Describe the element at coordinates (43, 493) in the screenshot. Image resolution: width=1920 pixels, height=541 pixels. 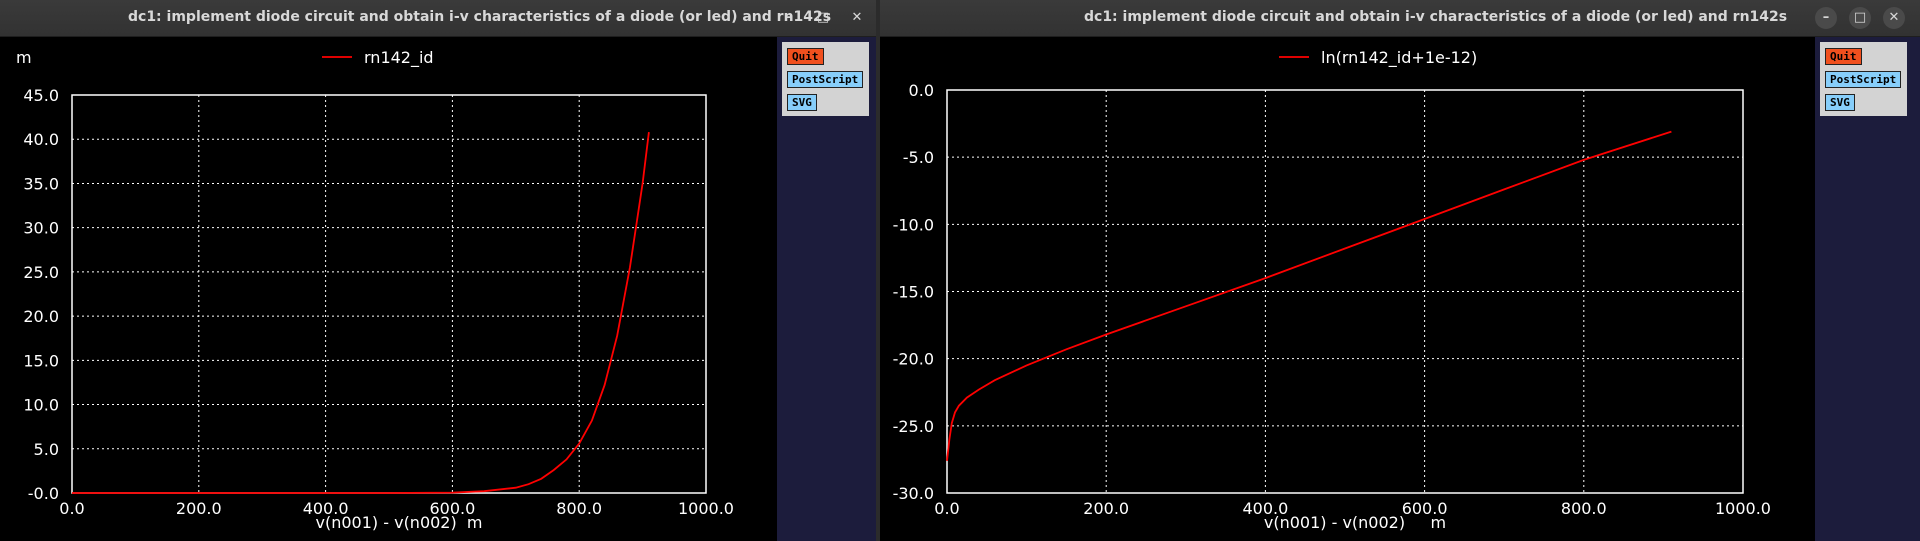
I see `y-tick-label: -0.0` at that location.